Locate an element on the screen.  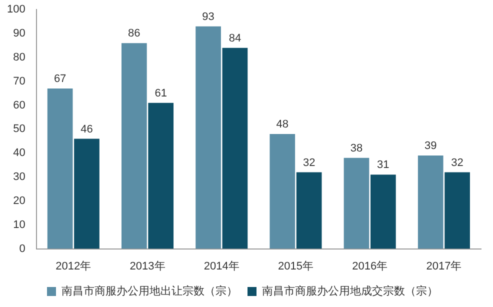
x-tick-label: 2012年 is located at coordinates (74, 266).